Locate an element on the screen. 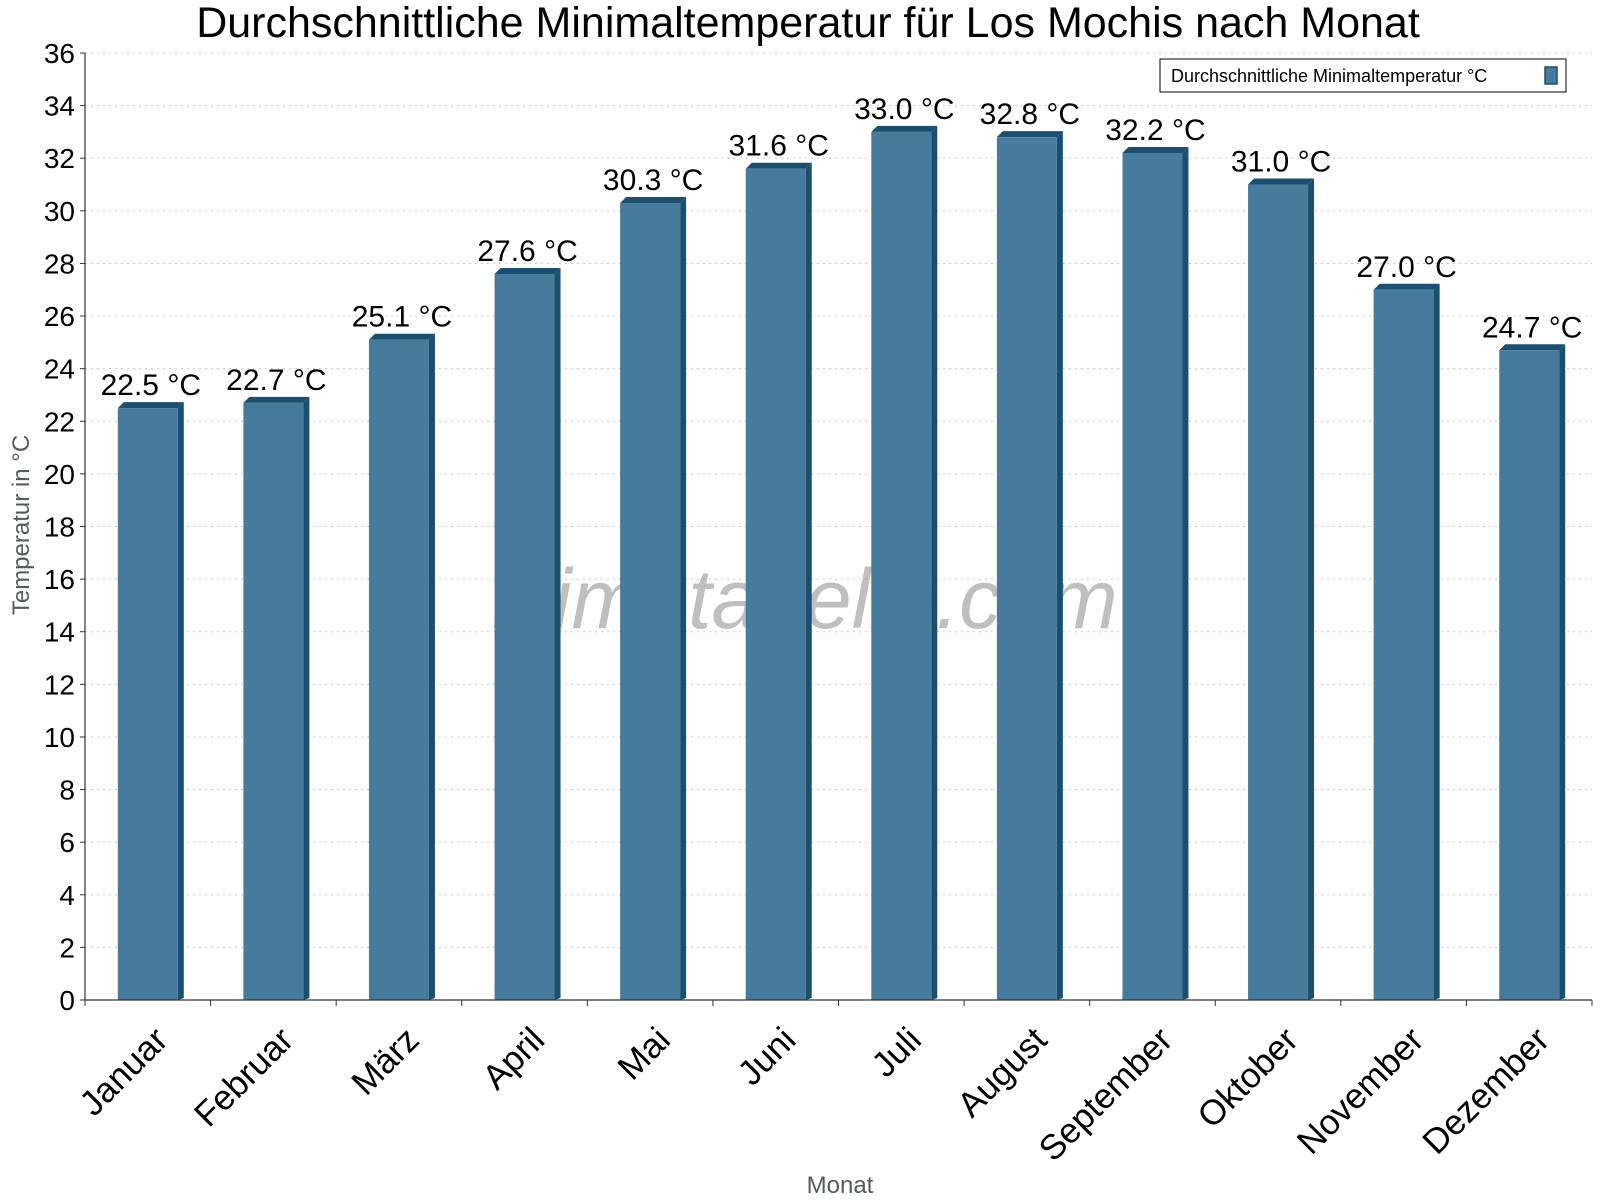  x-tick-label: Dezember is located at coordinates (1486, 1091).